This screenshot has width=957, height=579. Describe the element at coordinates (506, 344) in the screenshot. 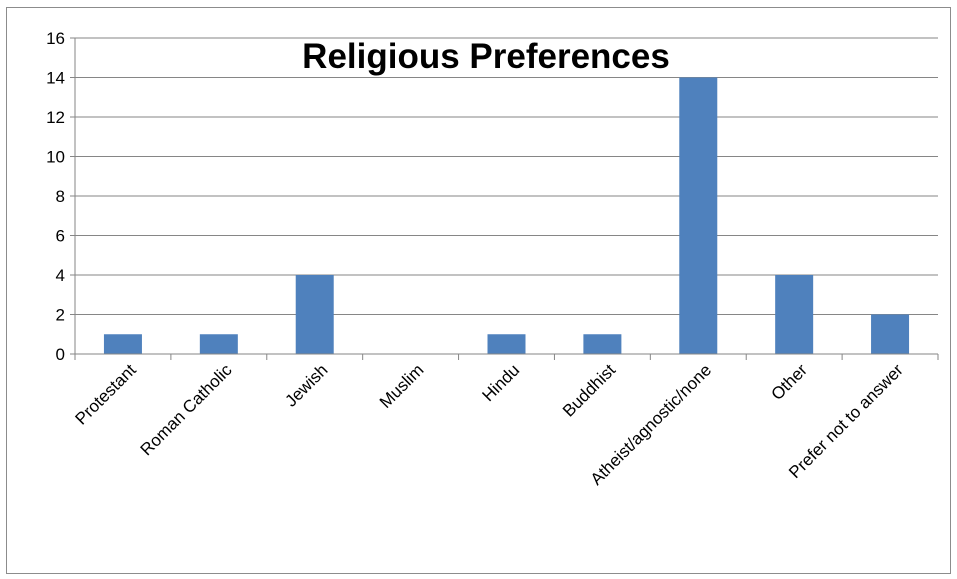

I see `bar-hindu` at that location.